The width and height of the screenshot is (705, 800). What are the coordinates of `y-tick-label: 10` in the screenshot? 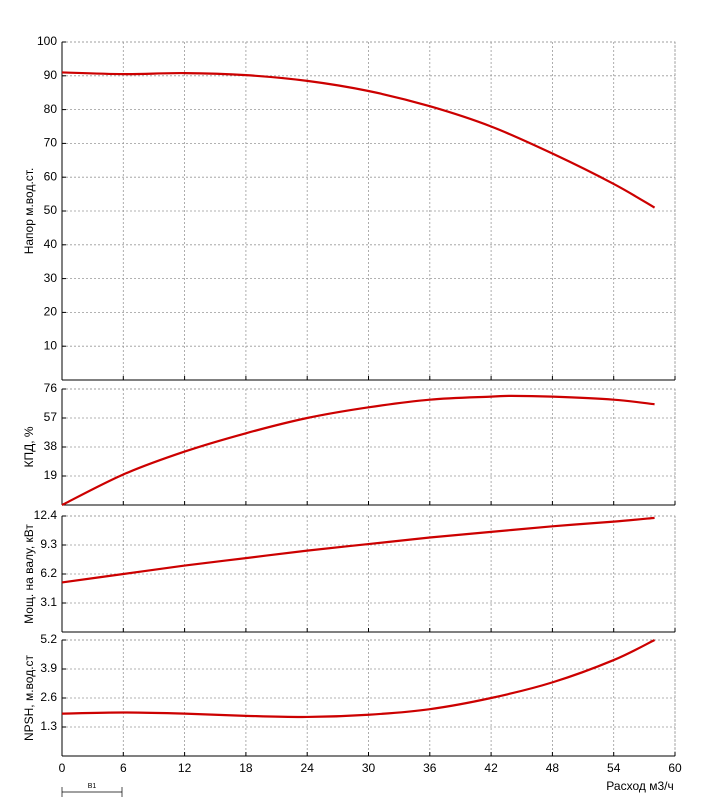 It's located at (51, 345).